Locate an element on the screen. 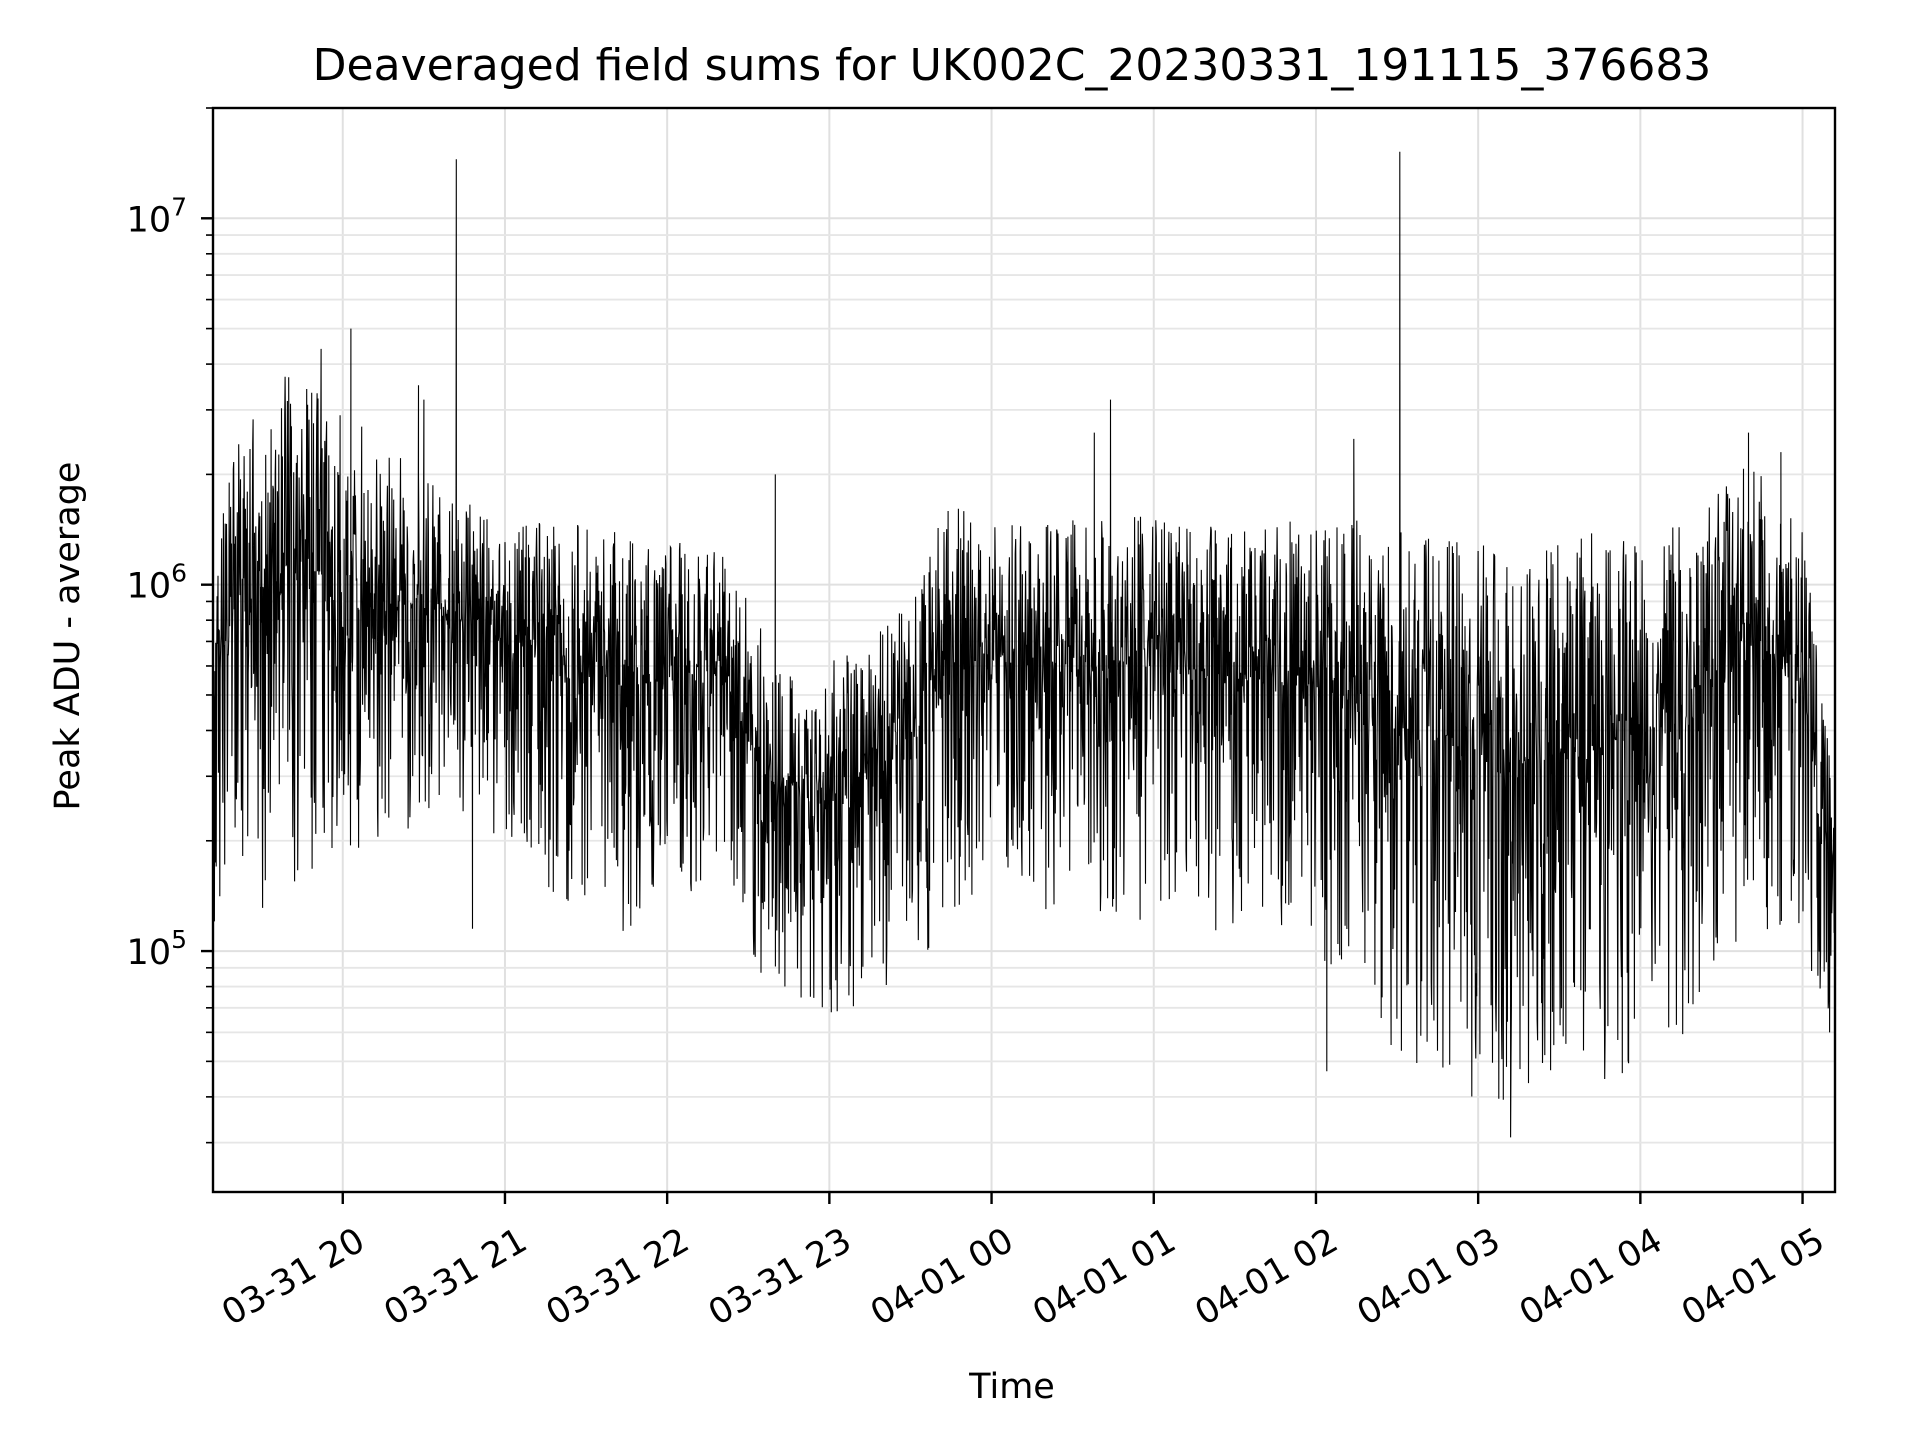 The image size is (1920, 1440). x-axis-label: Time is located at coordinates (1011, 1387).